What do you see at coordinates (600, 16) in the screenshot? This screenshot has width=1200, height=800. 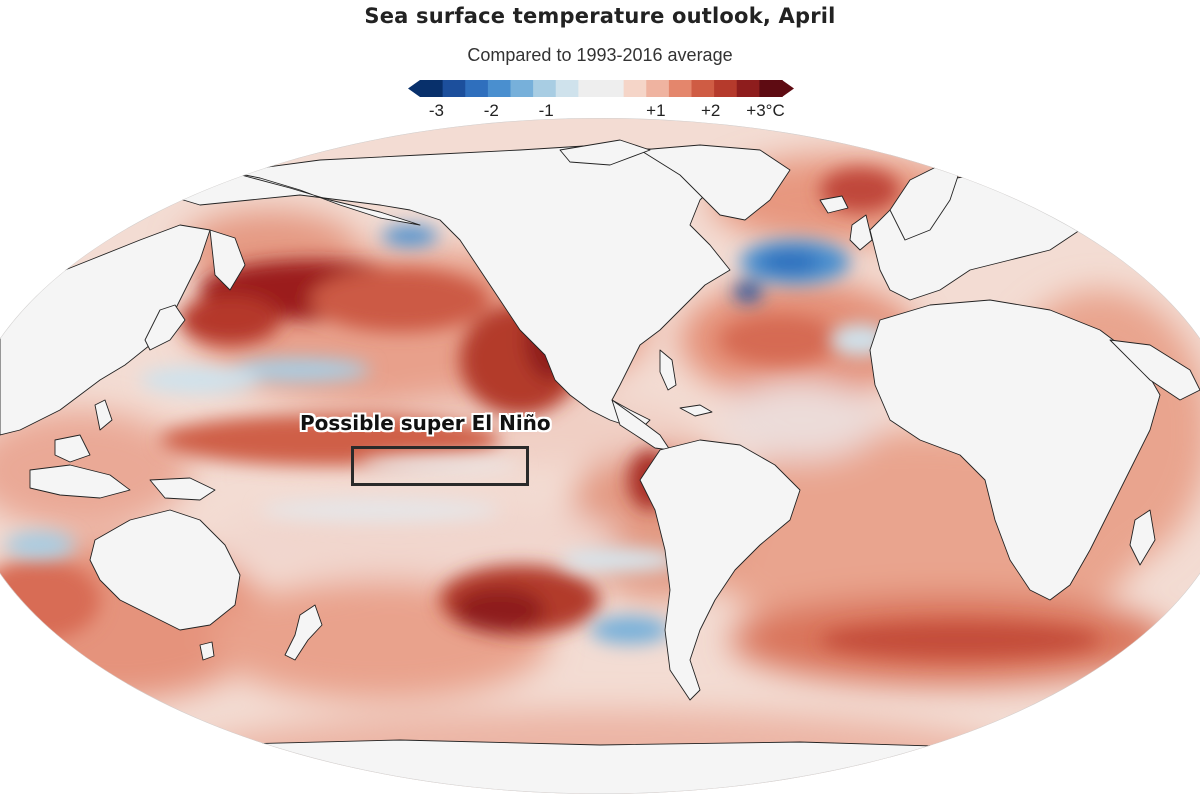 I see `page-title: Sea surface temperature outlook, April` at bounding box center [600, 16].